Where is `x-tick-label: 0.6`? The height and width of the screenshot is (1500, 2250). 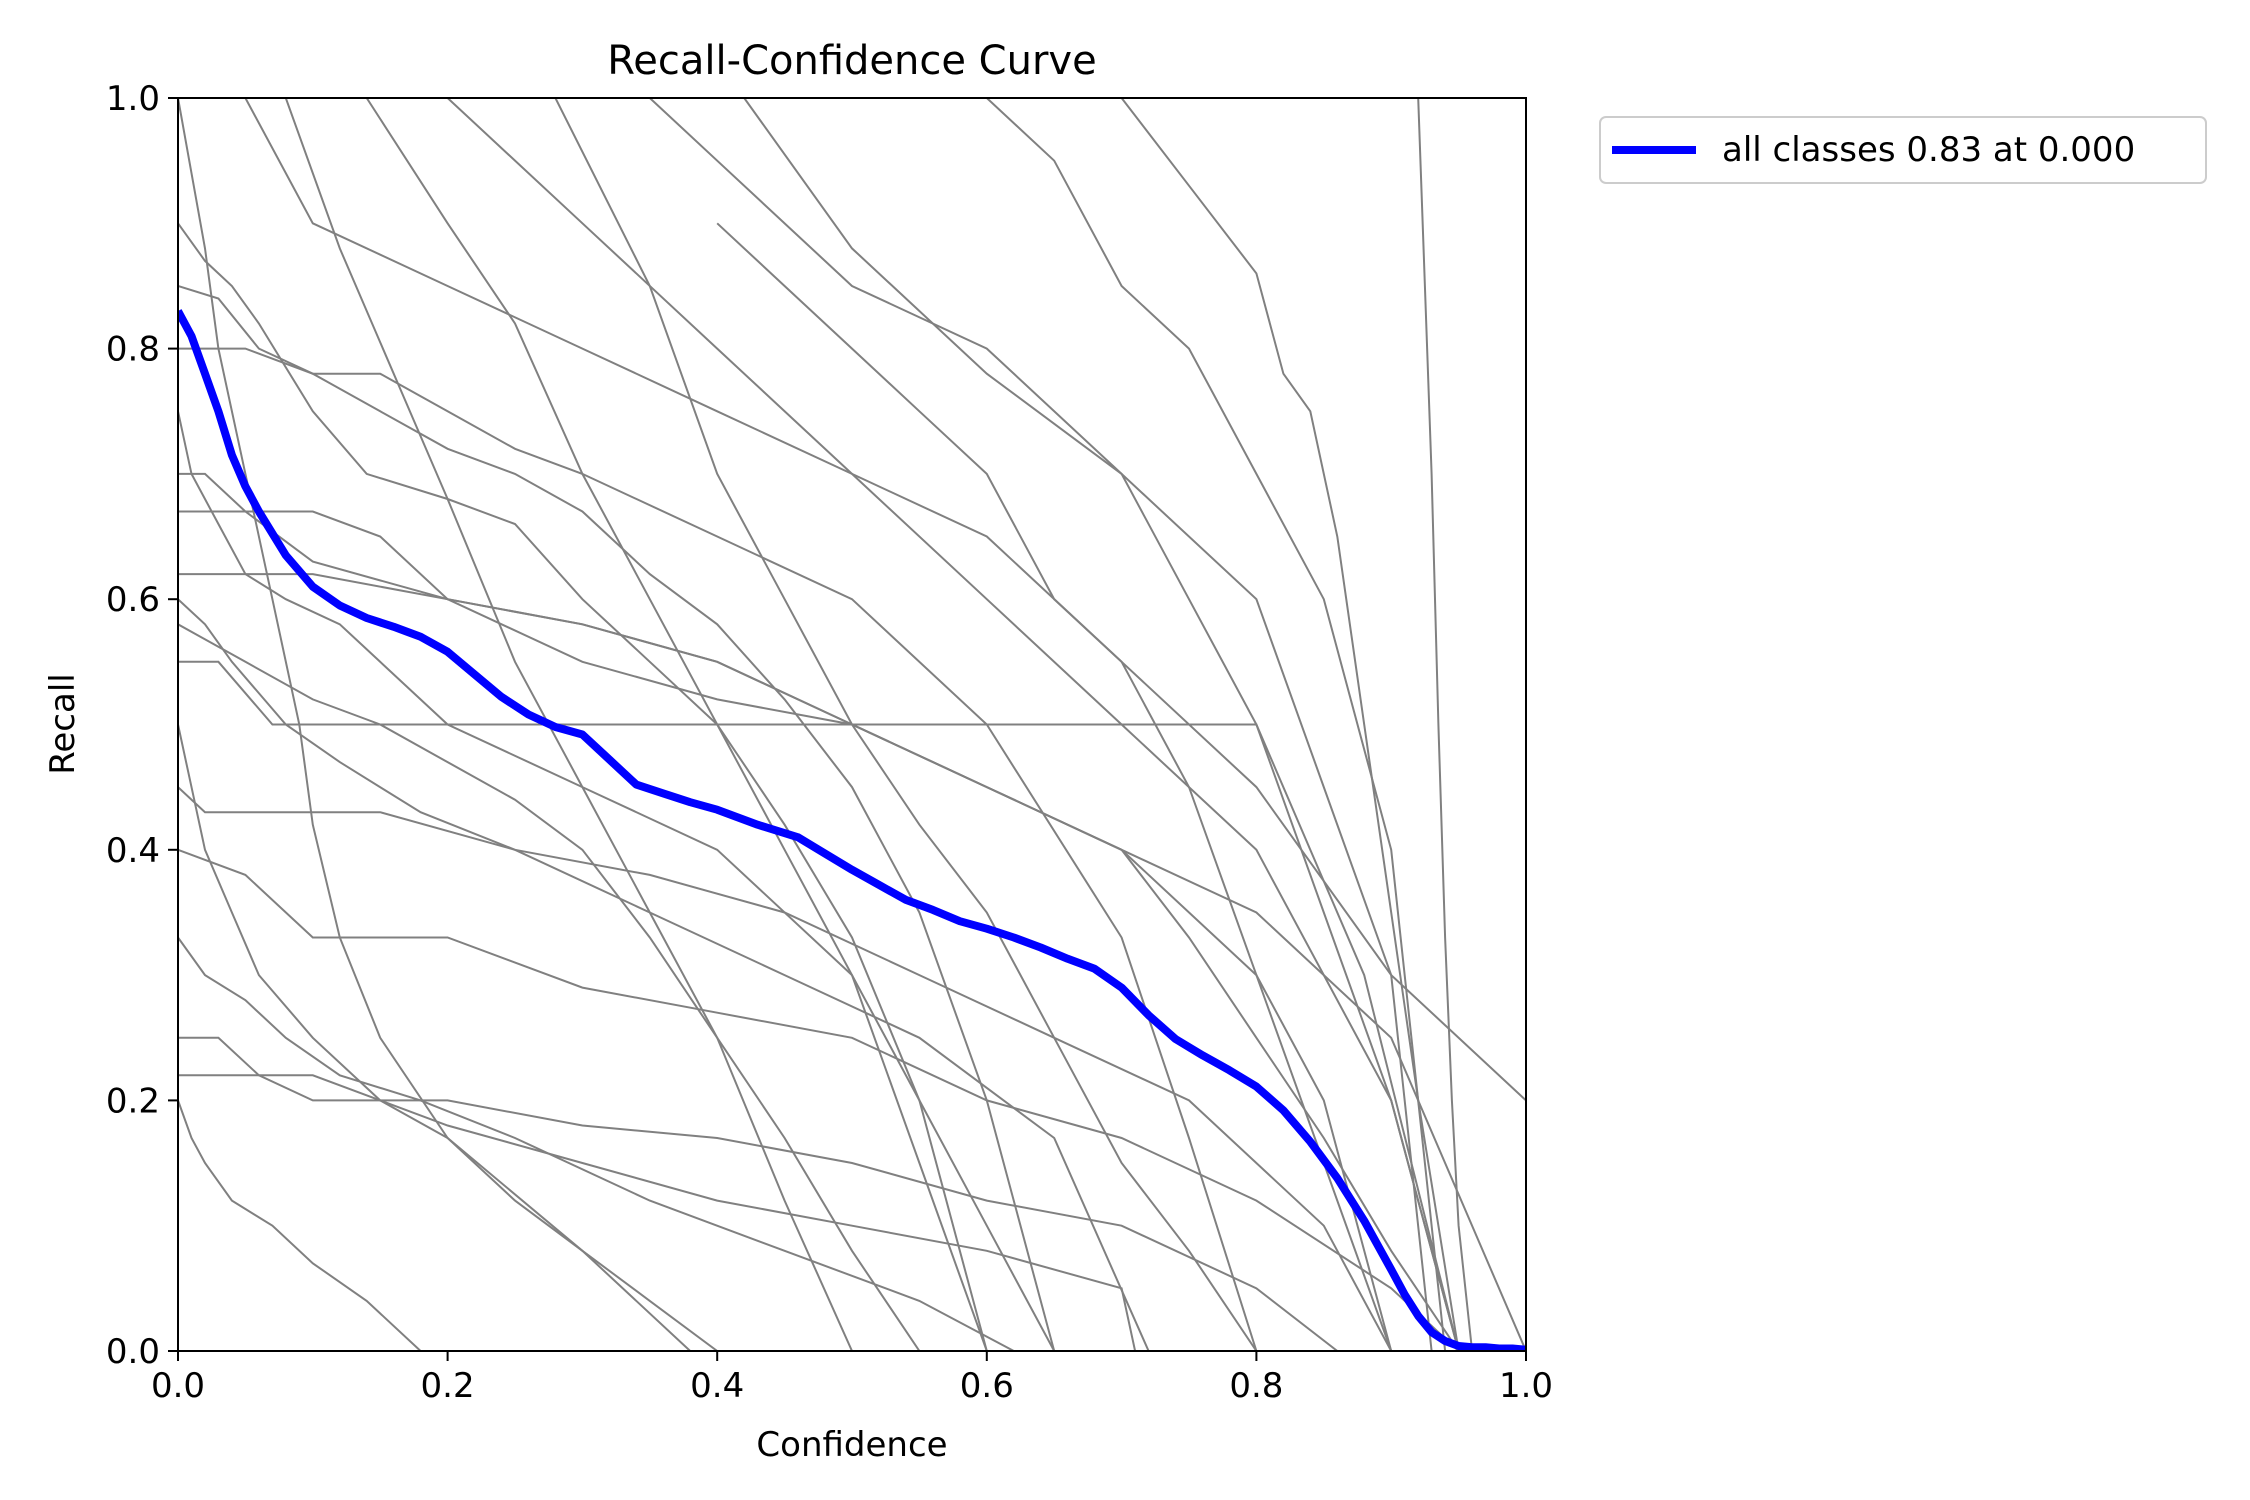
x-tick-label: 0.6 is located at coordinates (987, 1386).